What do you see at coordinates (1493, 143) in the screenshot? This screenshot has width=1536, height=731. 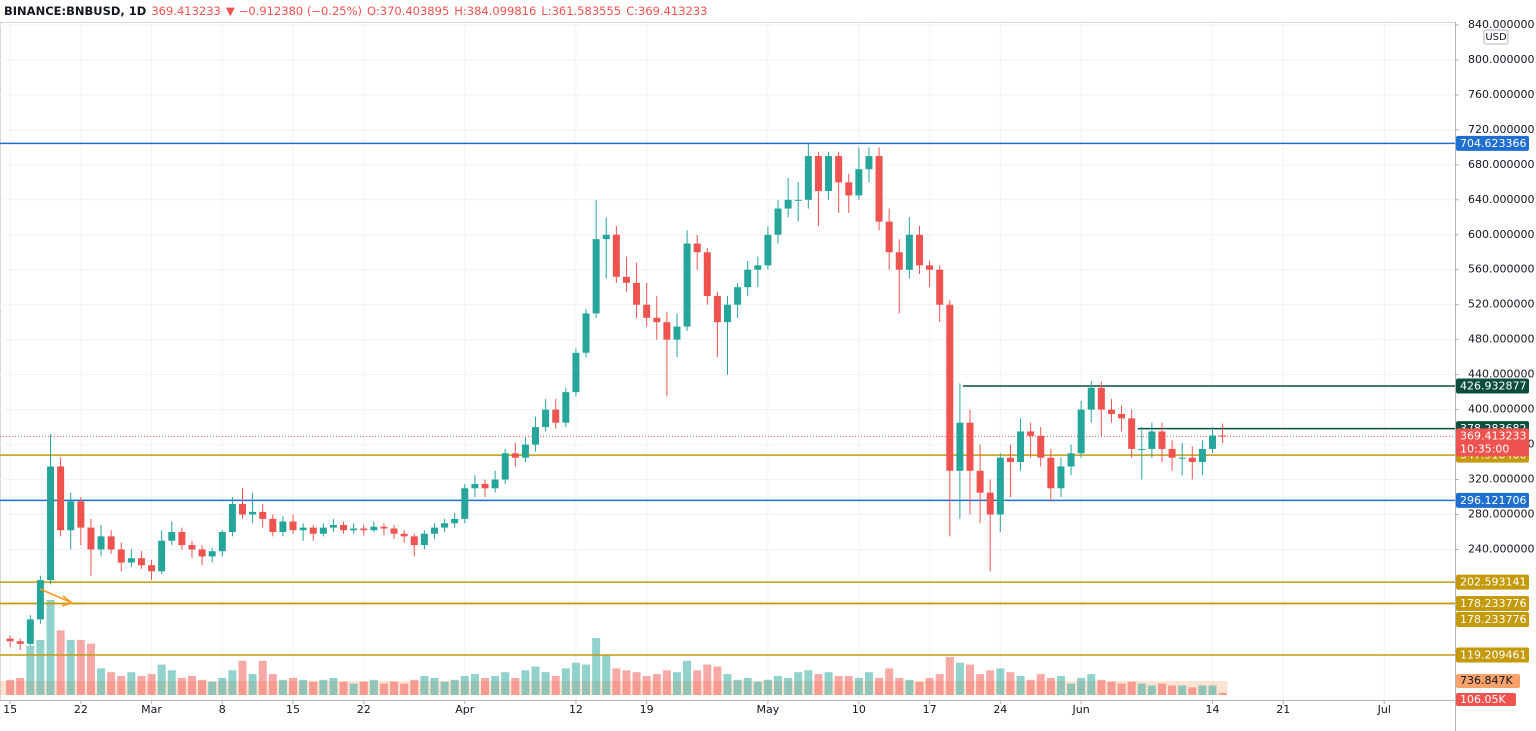 I see `level-tag-label: 704.623366` at bounding box center [1493, 143].